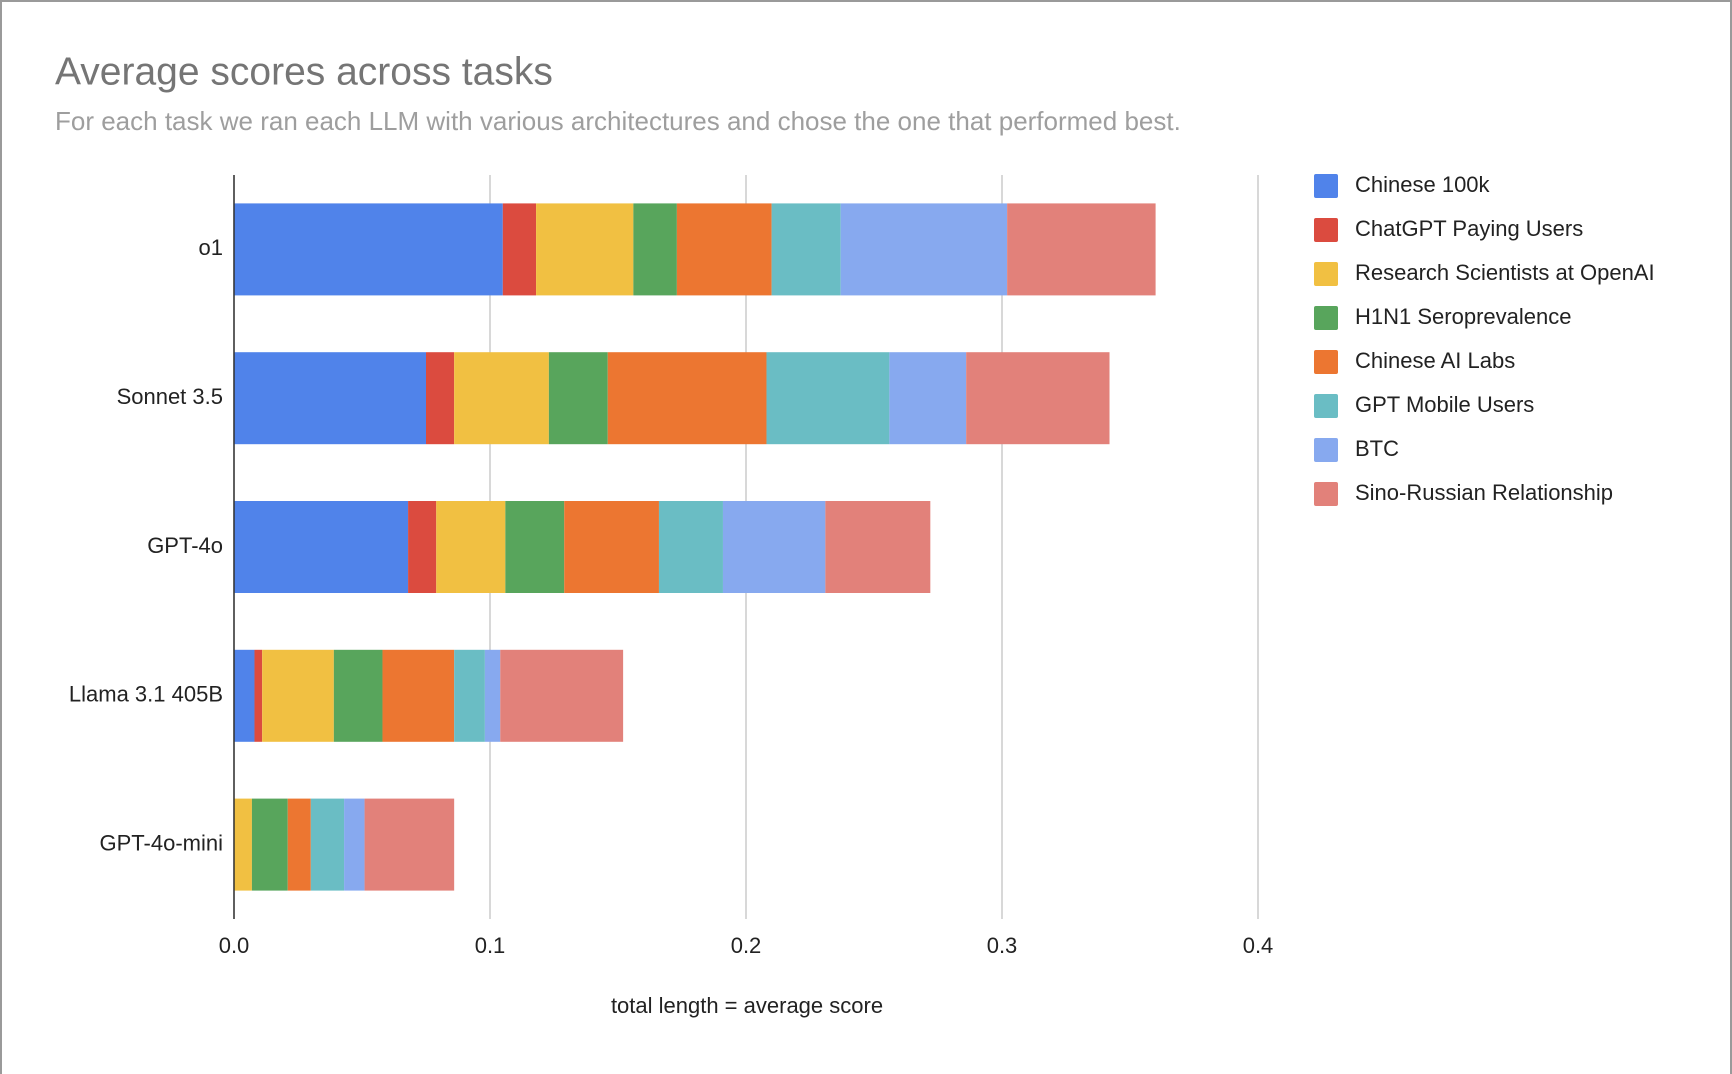 The height and width of the screenshot is (1074, 1732). I want to click on y-tick-label: o1, so click(211, 247).